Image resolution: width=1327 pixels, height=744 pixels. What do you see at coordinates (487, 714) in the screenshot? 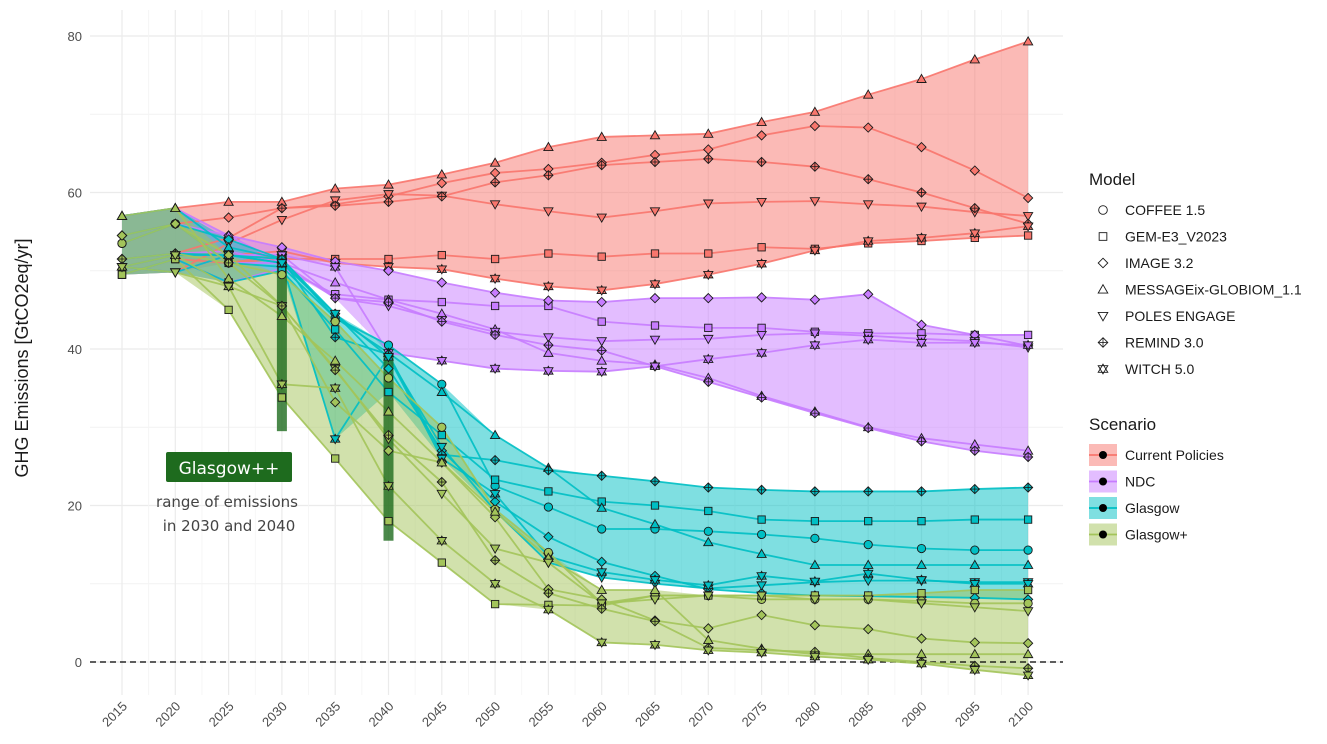
I see `x-tick-label: 2050` at bounding box center [487, 714].